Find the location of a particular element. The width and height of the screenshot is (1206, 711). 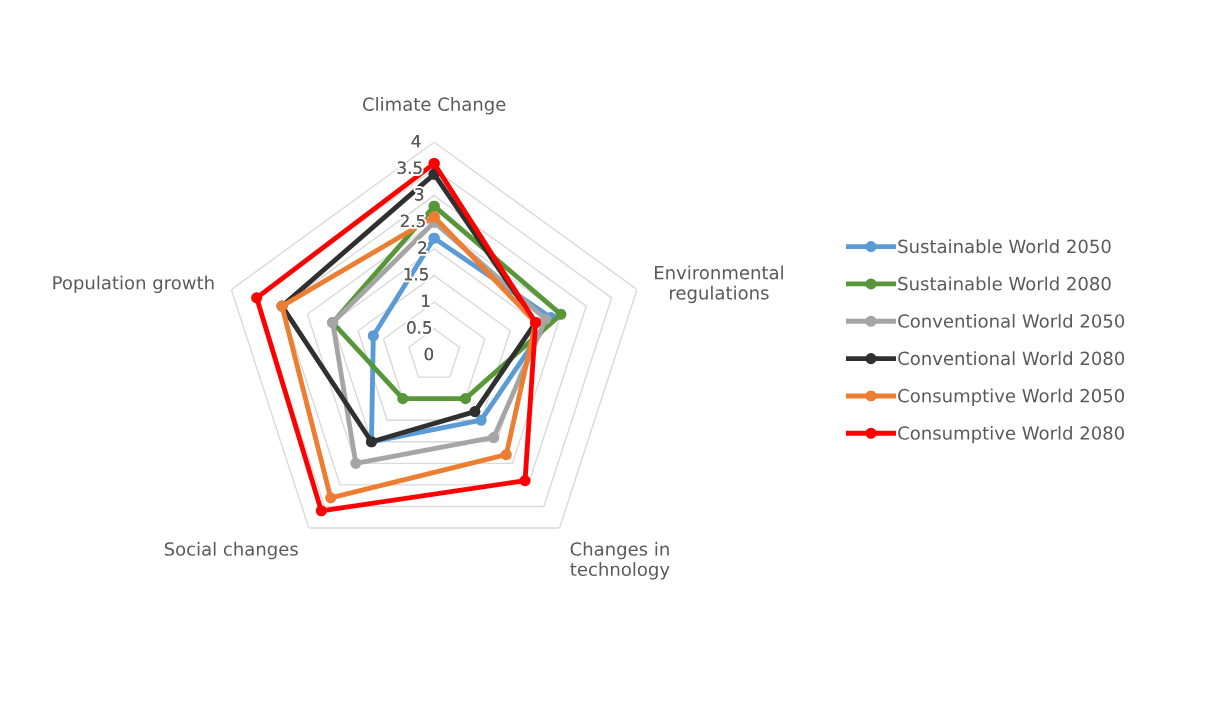

y-tick-label: 4 is located at coordinates (416, 141).